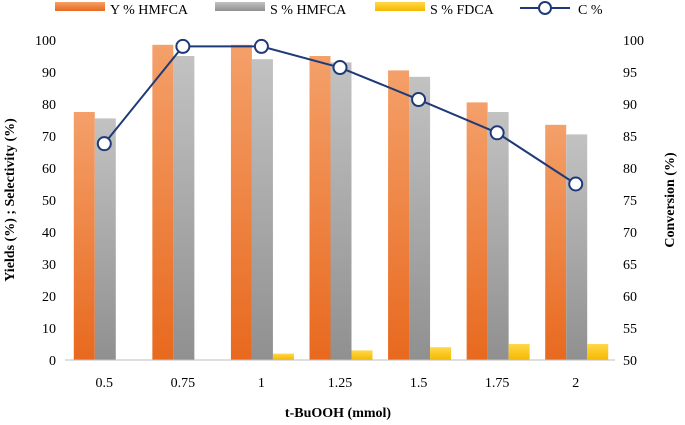 The height and width of the screenshot is (425, 685). What do you see at coordinates (45, 41) in the screenshot?
I see `y-left-tick-label: 100` at bounding box center [45, 41].